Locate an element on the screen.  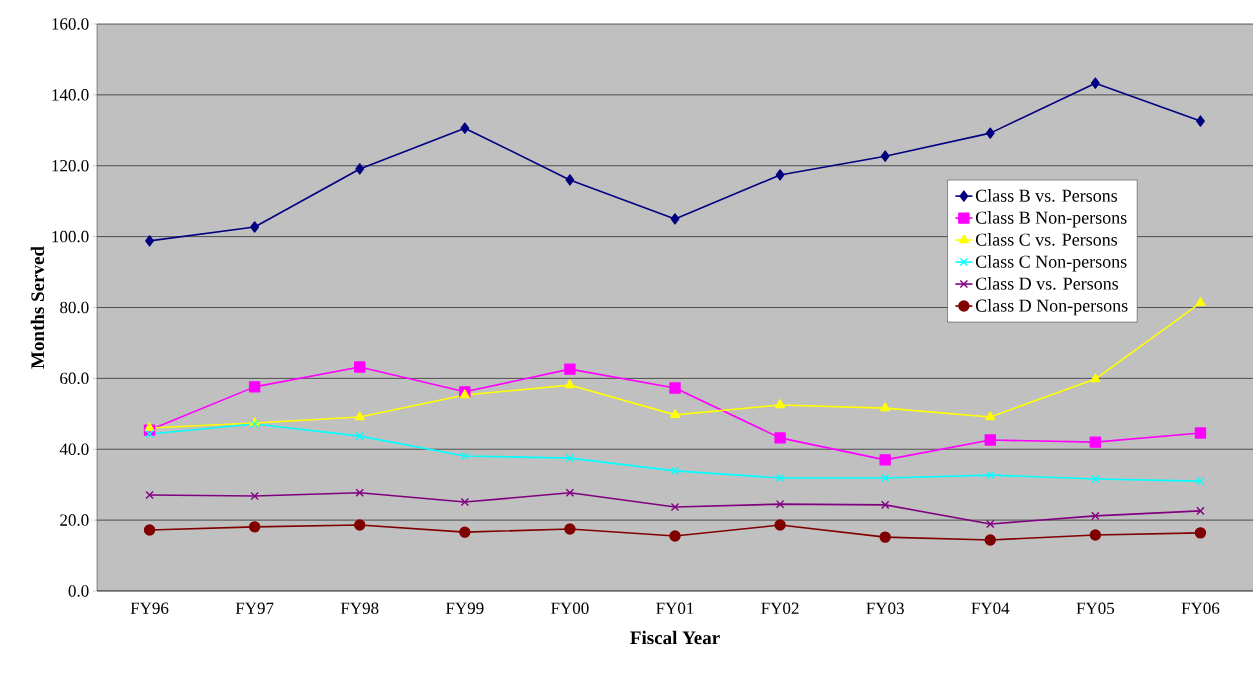
legend-label: Class D Non-persons is located at coordinates (1051, 307).